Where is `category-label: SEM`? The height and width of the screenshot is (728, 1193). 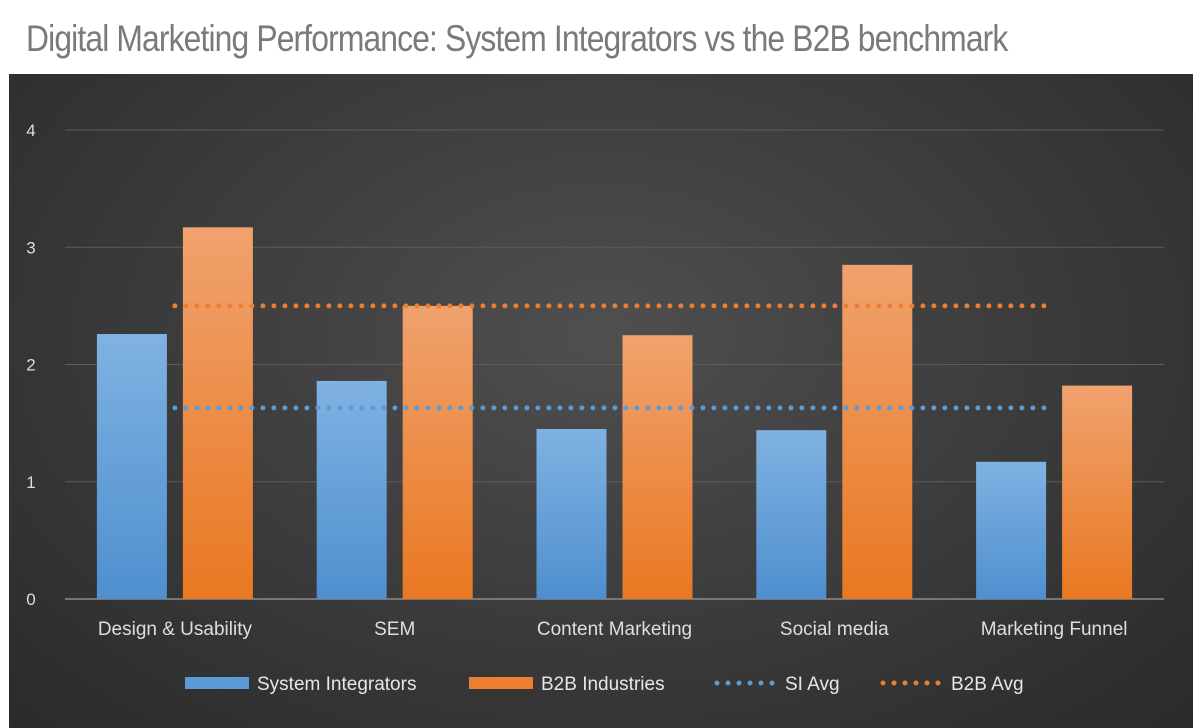
category-label: SEM is located at coordinates (394, 629).